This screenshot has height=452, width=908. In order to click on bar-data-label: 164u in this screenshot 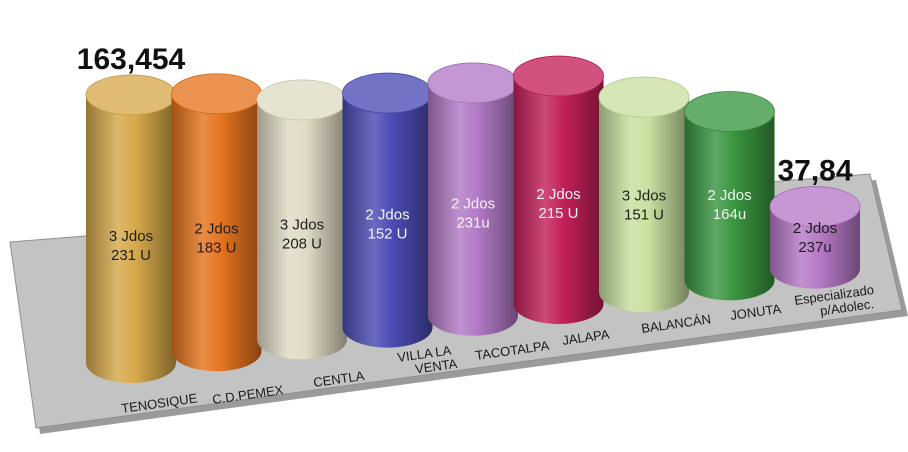, I will do `click(729, 214)`.